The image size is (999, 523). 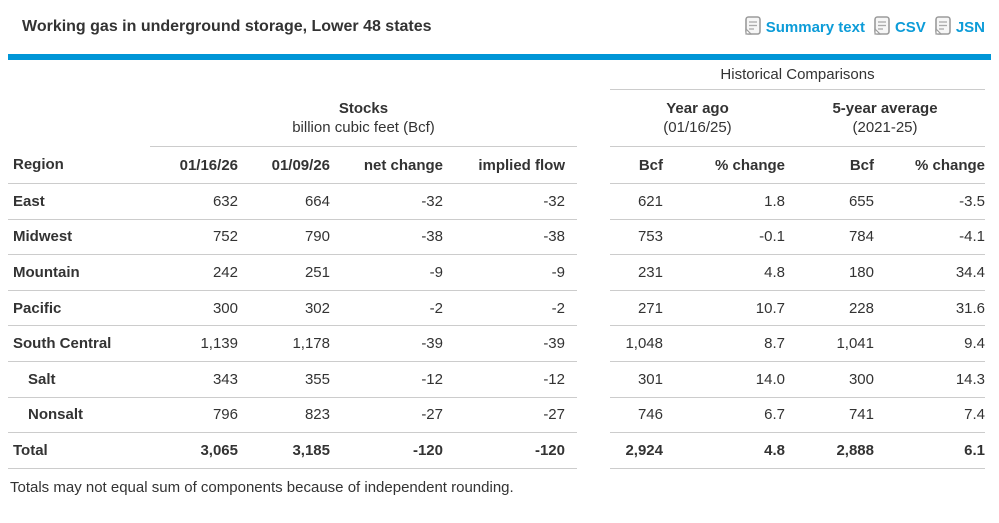 I want to click on summary-text-link: Summary text, so click(x=804, y=27).